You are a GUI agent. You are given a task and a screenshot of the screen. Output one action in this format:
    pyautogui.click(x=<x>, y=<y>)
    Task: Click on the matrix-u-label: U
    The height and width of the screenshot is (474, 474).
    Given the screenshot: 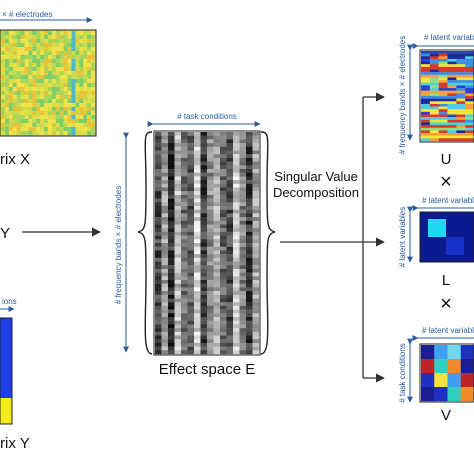 What is the action you would take?
    pyautogui.click(x=446, y=159)
    